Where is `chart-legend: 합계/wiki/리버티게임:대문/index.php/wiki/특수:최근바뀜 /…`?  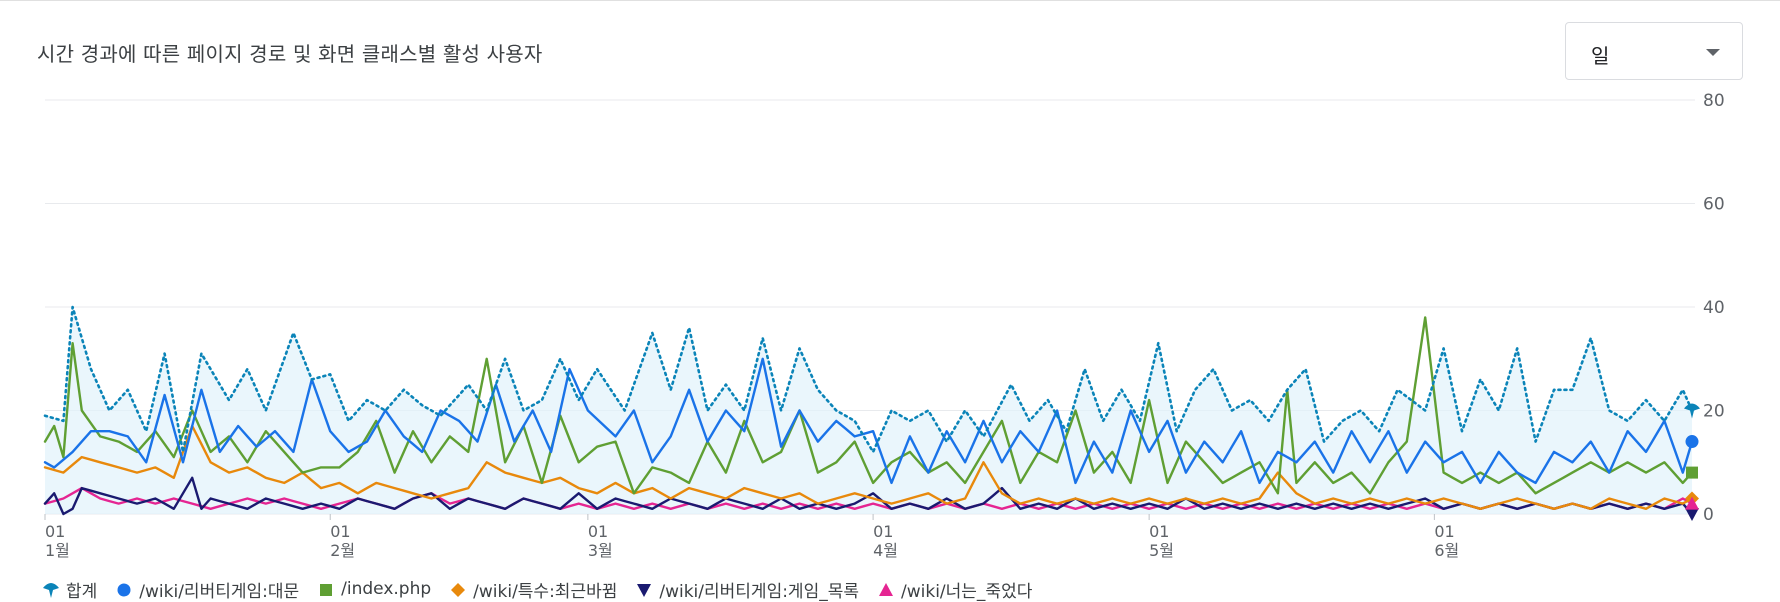
chart-legend: 합계/wiki/리버티게임:대문/index.php/wiki/특수:최근바뀜 /… is located at coordinates (546, 589).